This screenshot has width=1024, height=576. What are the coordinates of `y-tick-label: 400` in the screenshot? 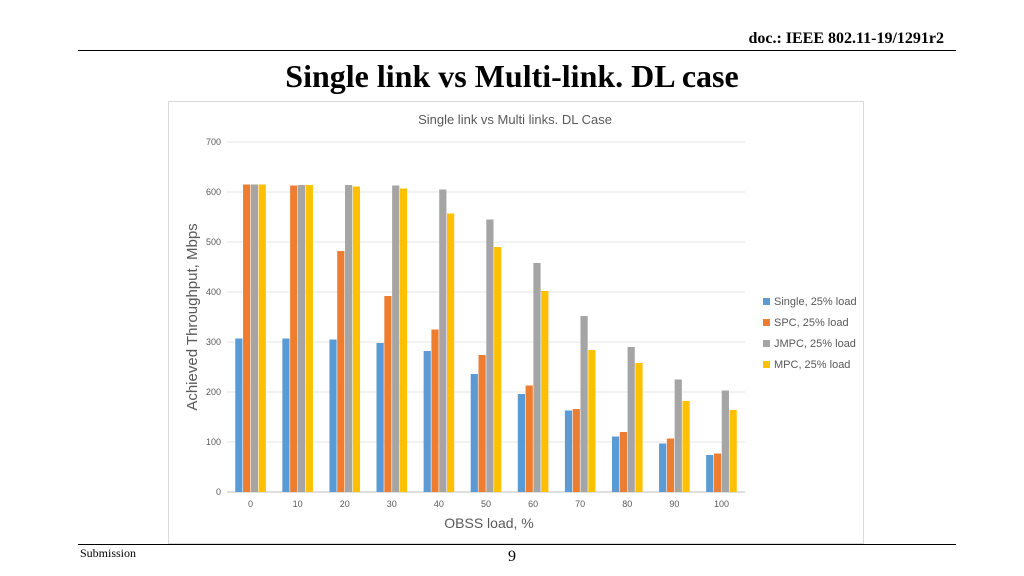 It's located at (213, 292).